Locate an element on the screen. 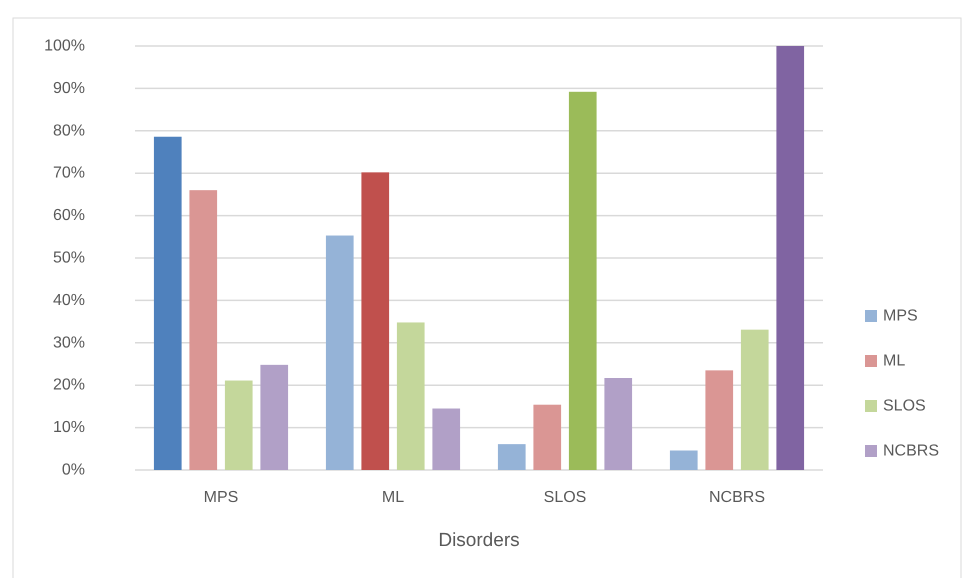 The height and width of the screenshot is (578, 962). y-tick-label: 30% is located at coordinates (68, 343).